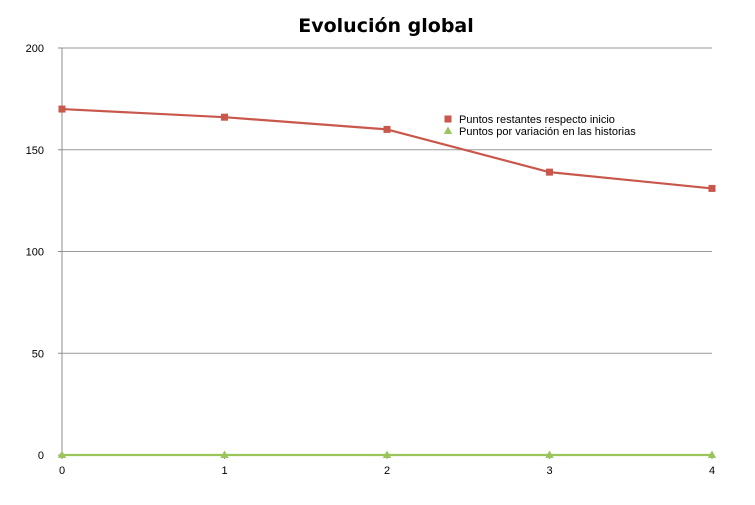 This screenshot has height=505, width=755. I want to click on x-tick-label: 0, so click(62, 471).